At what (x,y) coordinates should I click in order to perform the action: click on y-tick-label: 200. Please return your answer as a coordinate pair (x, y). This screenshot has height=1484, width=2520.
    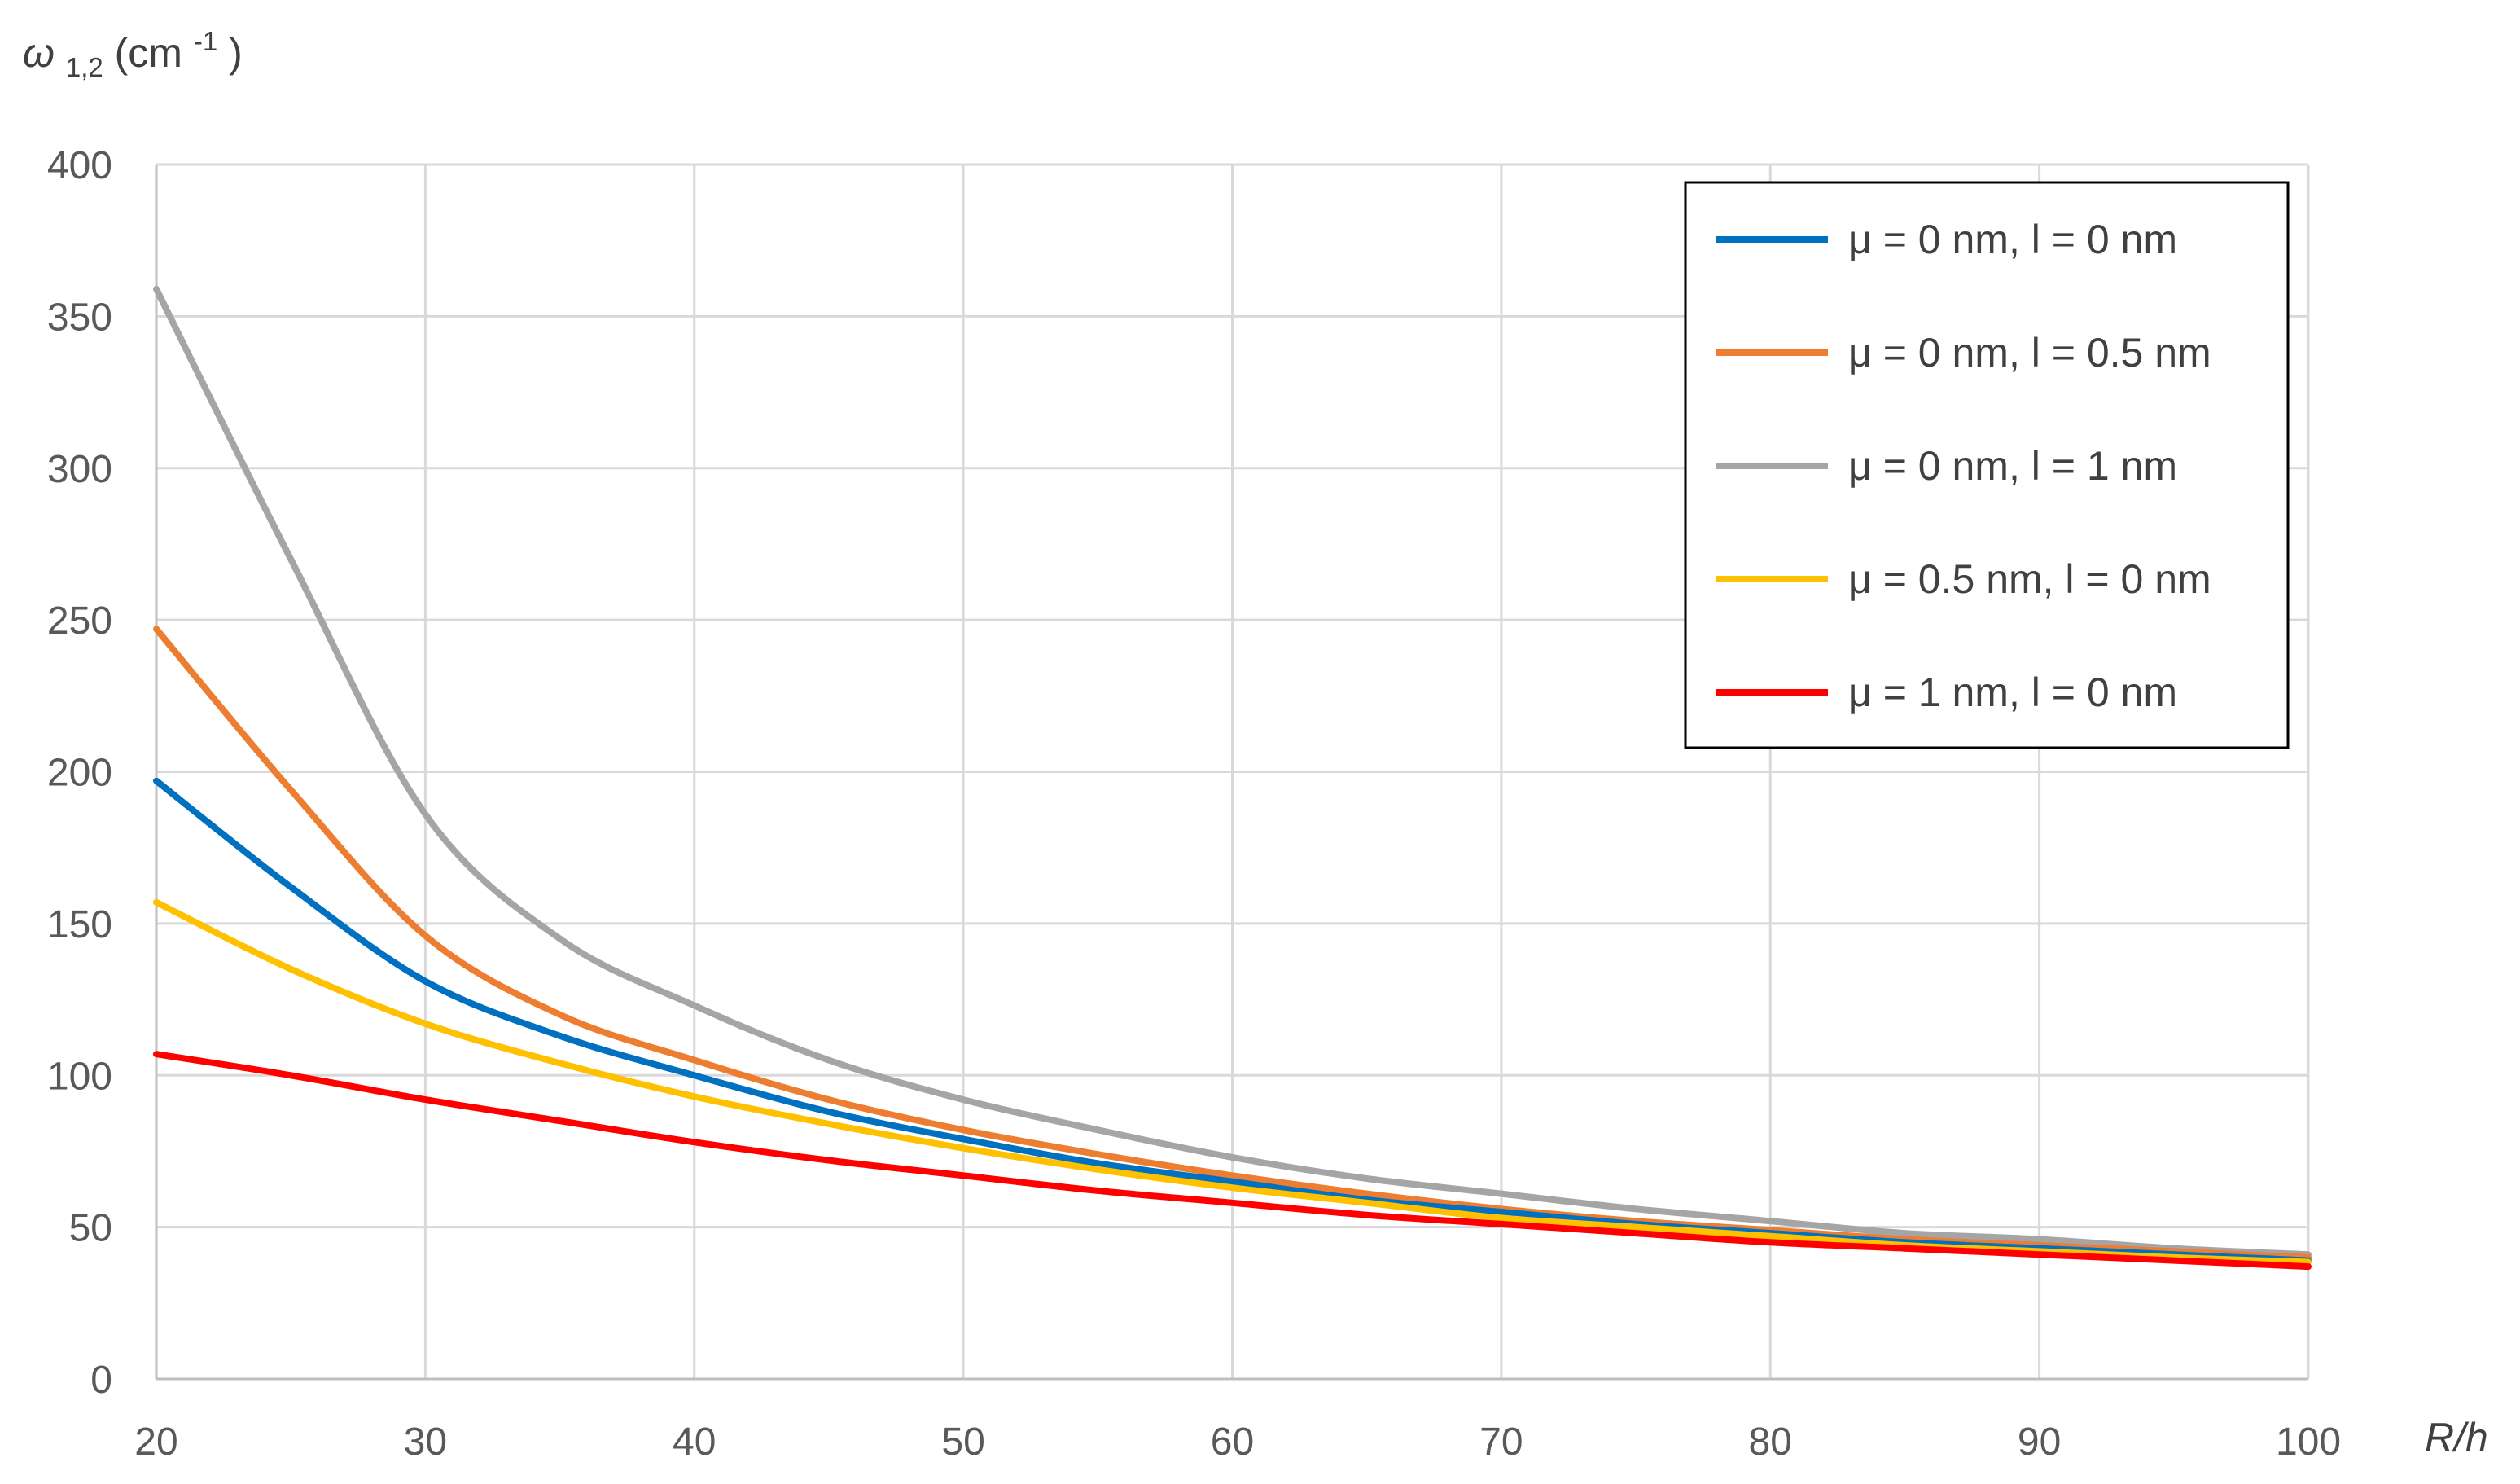
    Looking at the image, I should click on (80, 773).